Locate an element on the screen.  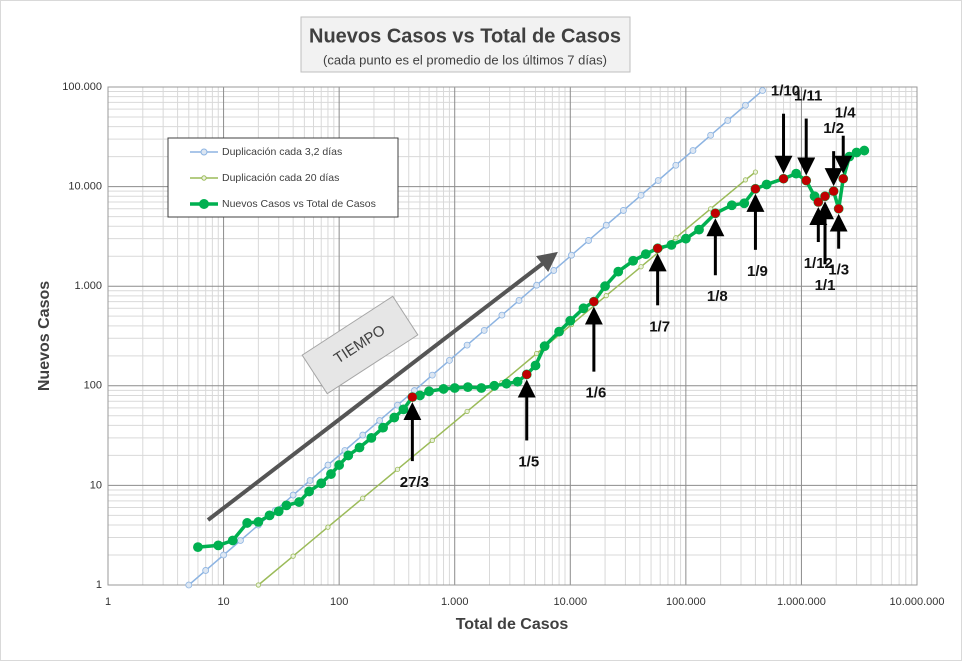
annotation-label: 1/2 is located at coordinates (833, 128).